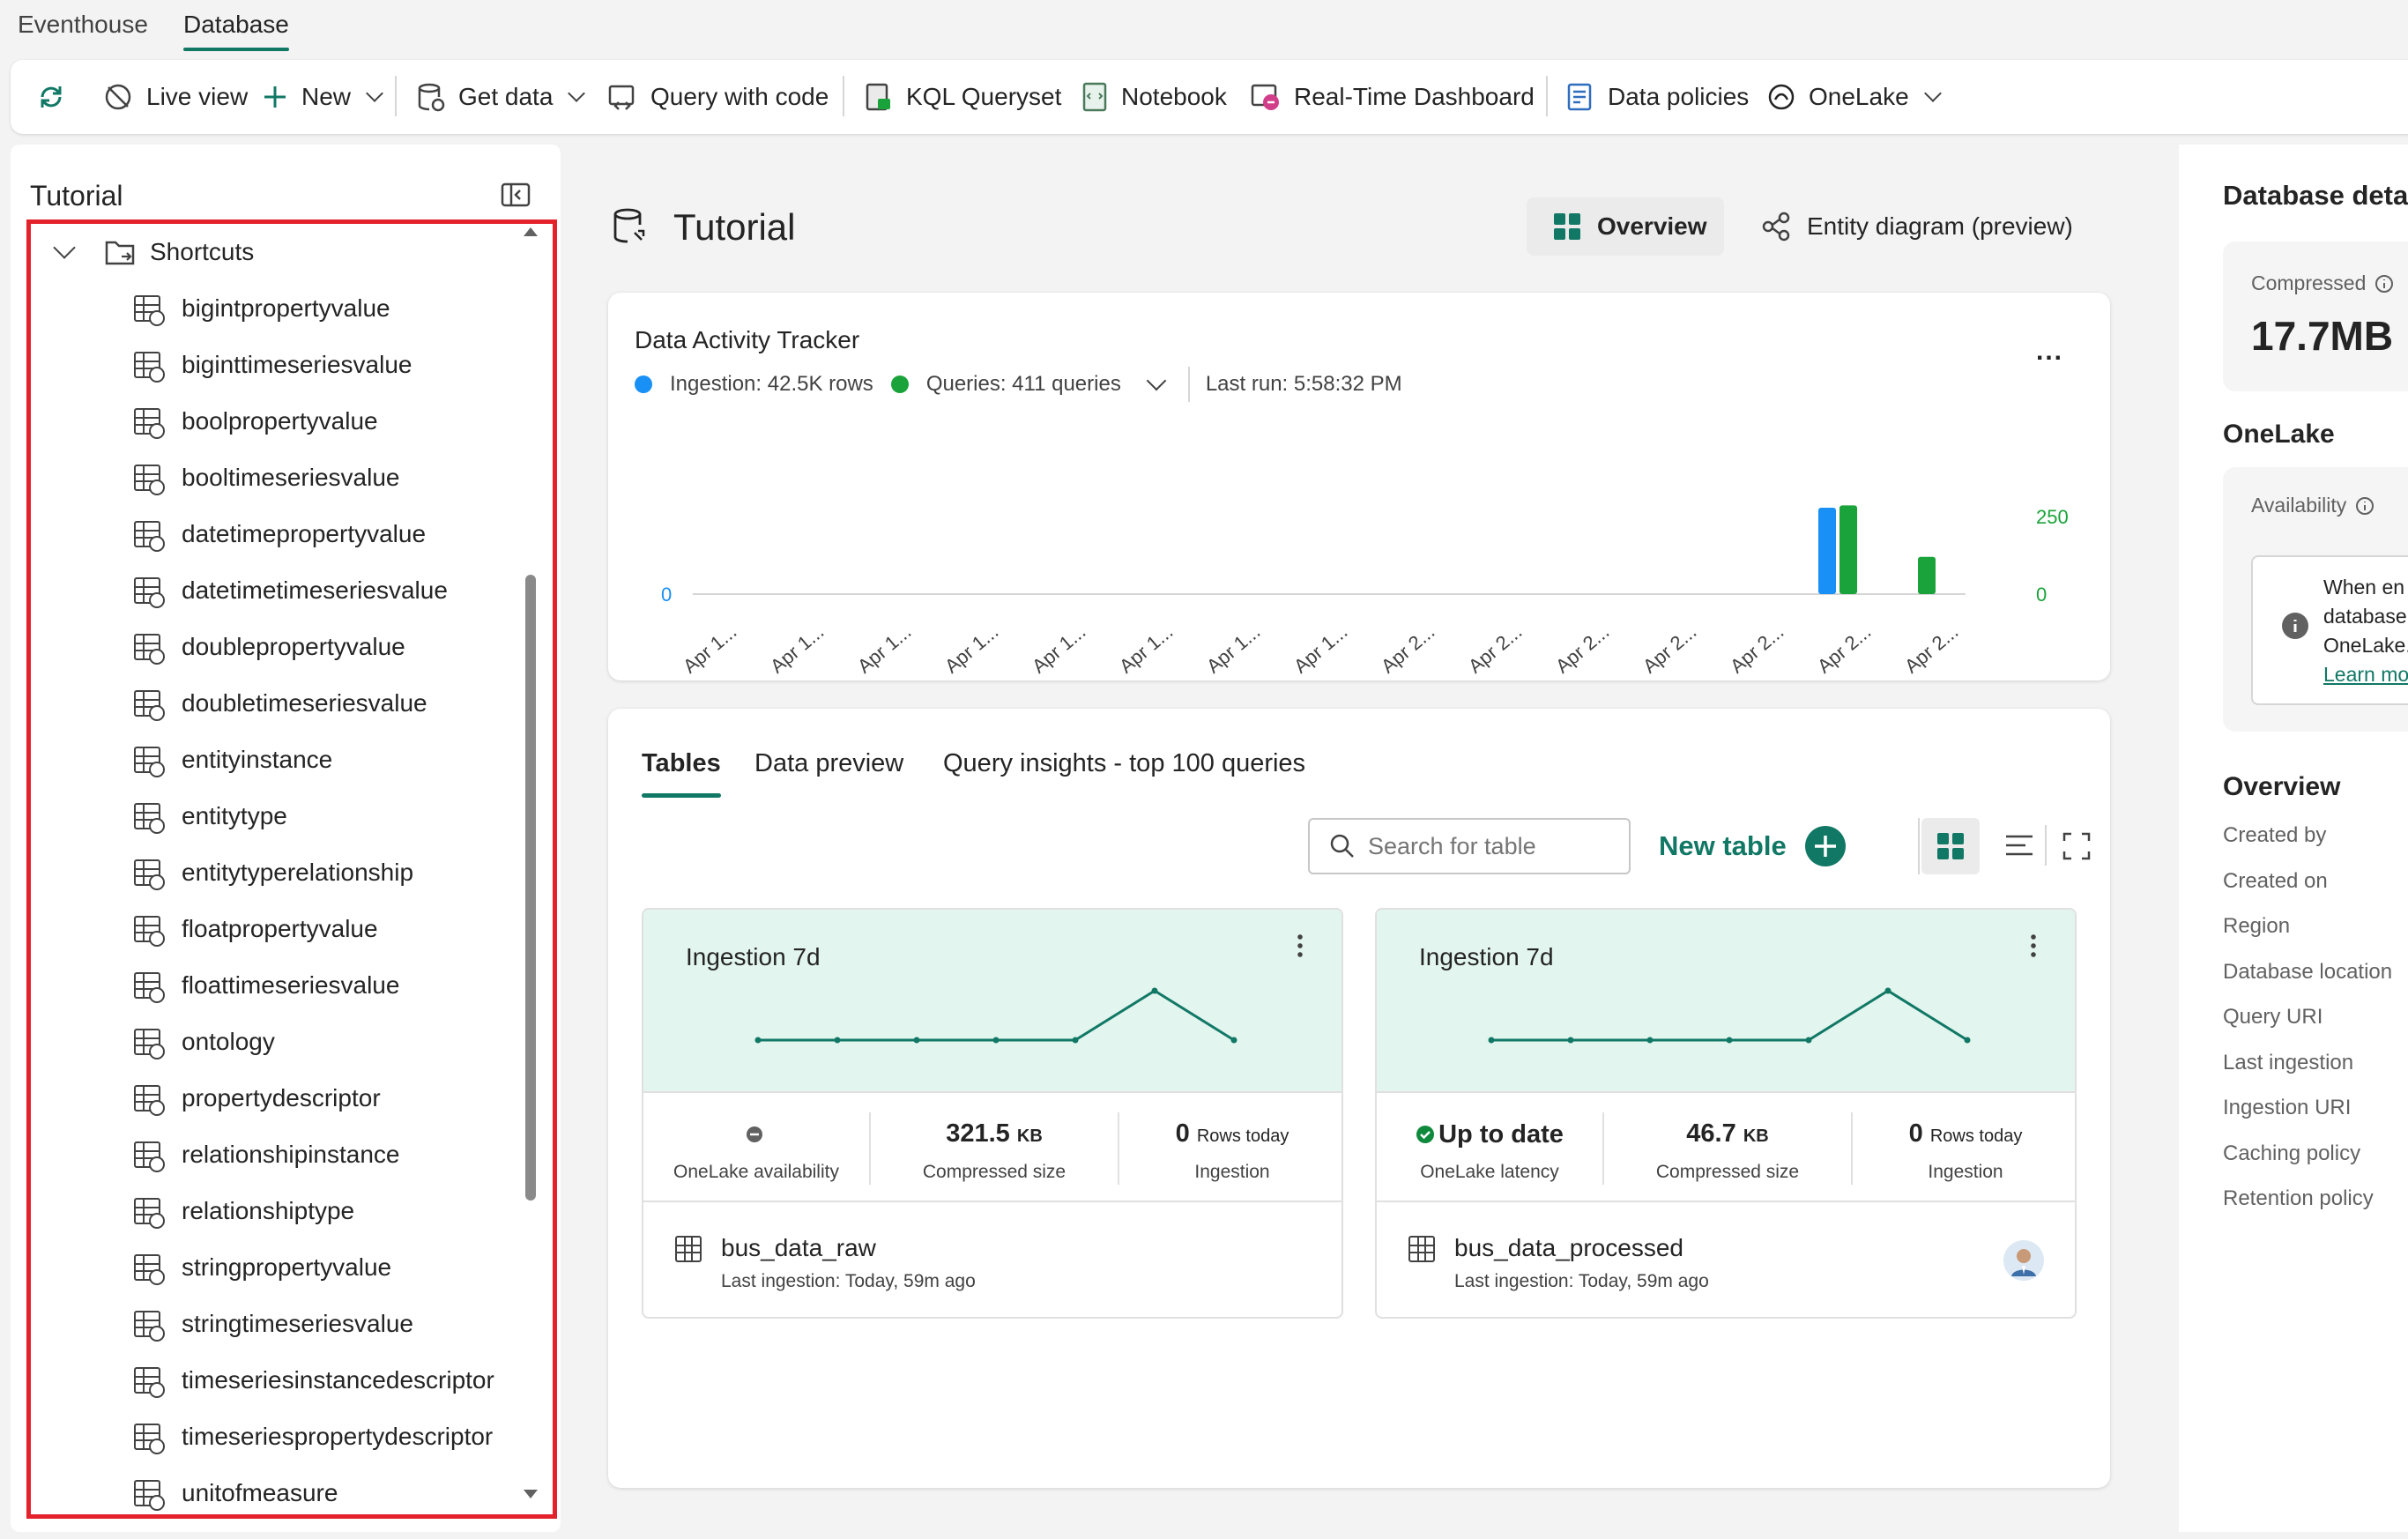 This screenshot has height=1539, width=2408. Describe the element at coordinates (681, 773) in the screenshot. I see `tab-tables: Tables` at that location.